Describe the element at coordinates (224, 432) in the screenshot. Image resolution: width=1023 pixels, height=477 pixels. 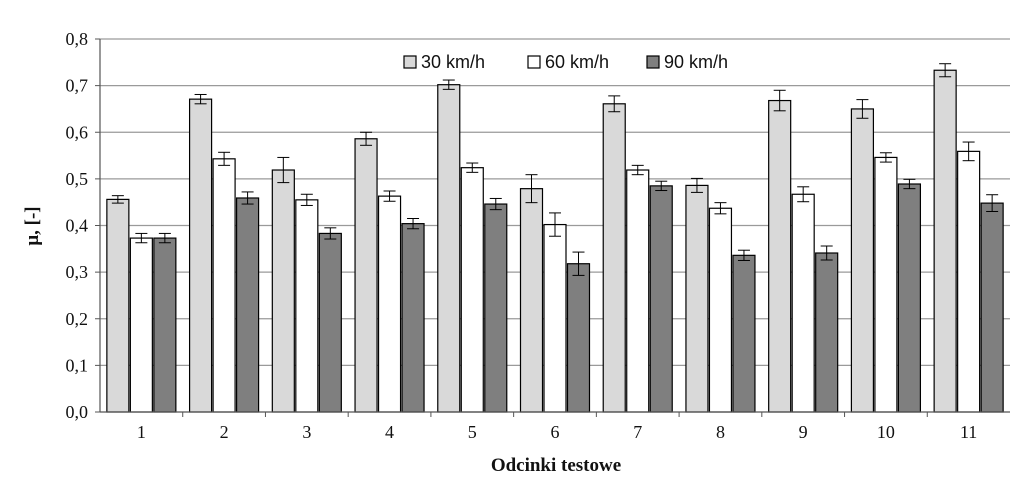
I see `x-tick-label: 2` at that location.